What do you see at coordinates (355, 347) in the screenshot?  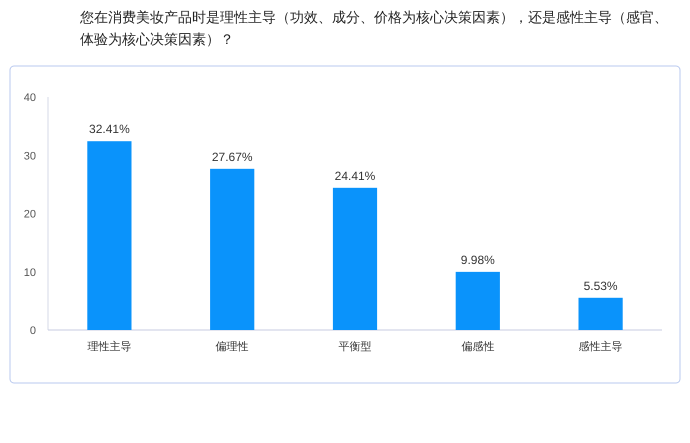 I see `x-tick-label: 平衡型` at bounding box center [355, 347].